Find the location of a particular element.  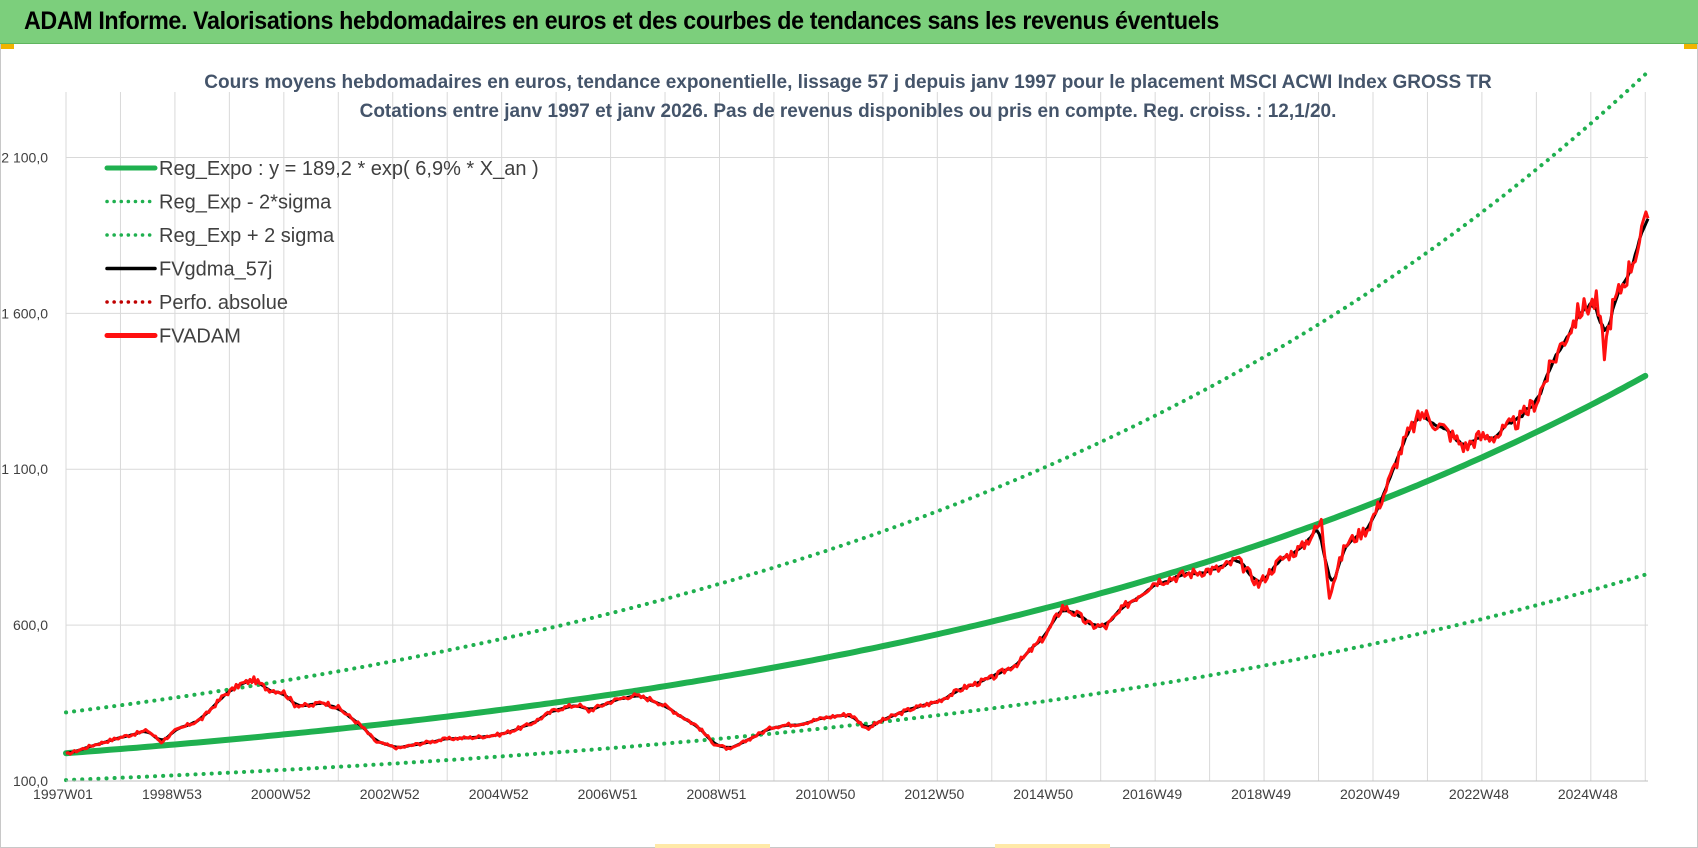

x-tick-label: 2024W48 is located at coordinates (1588, 794).